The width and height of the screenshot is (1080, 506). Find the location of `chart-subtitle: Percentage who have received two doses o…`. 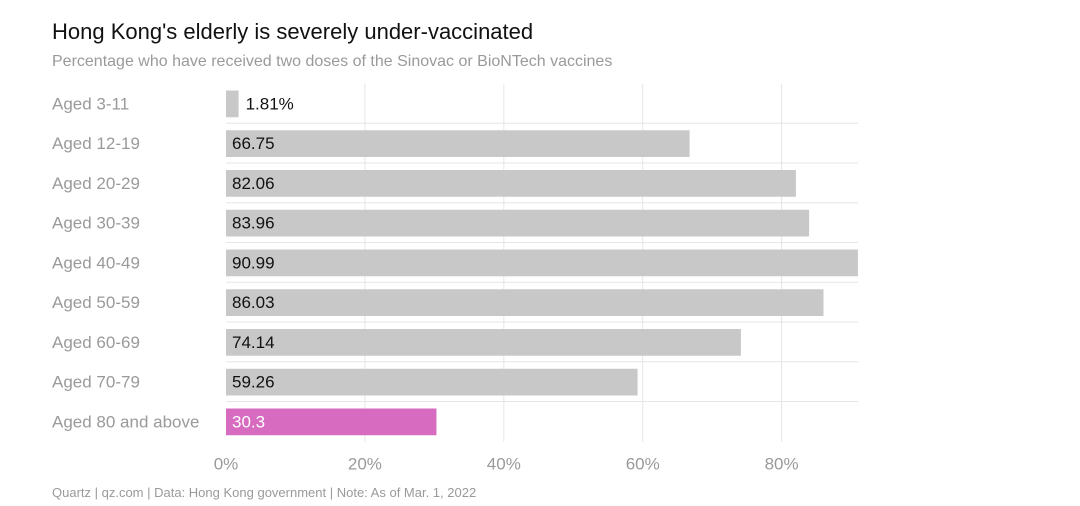

chart-subtitle: Percentage who have received two doses o… is located at coordinates (332, 61).